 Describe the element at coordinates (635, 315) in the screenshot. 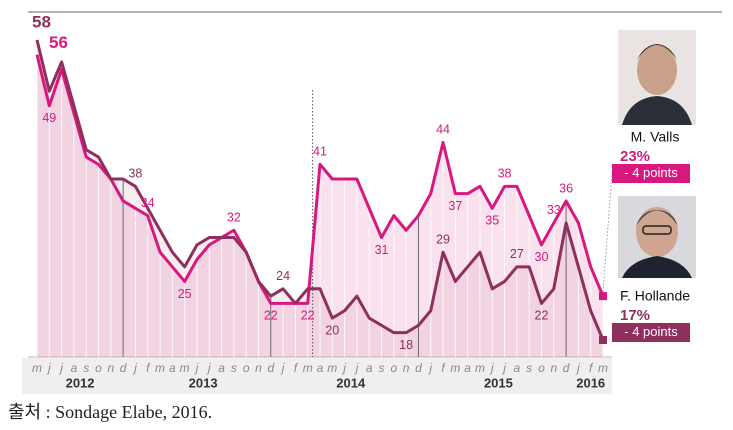

I see `end-value: 17%` at that location.